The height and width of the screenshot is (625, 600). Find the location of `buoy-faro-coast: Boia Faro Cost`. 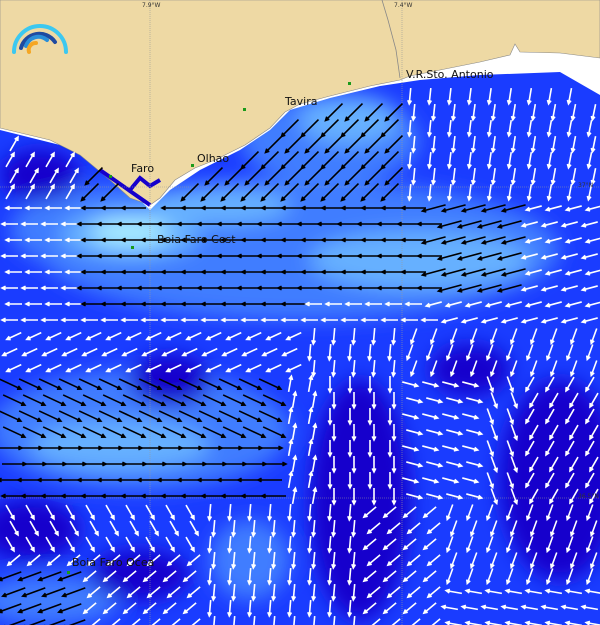

buoy-faro-coast: Boia Faro Cost is located at coordinates (196, 239).